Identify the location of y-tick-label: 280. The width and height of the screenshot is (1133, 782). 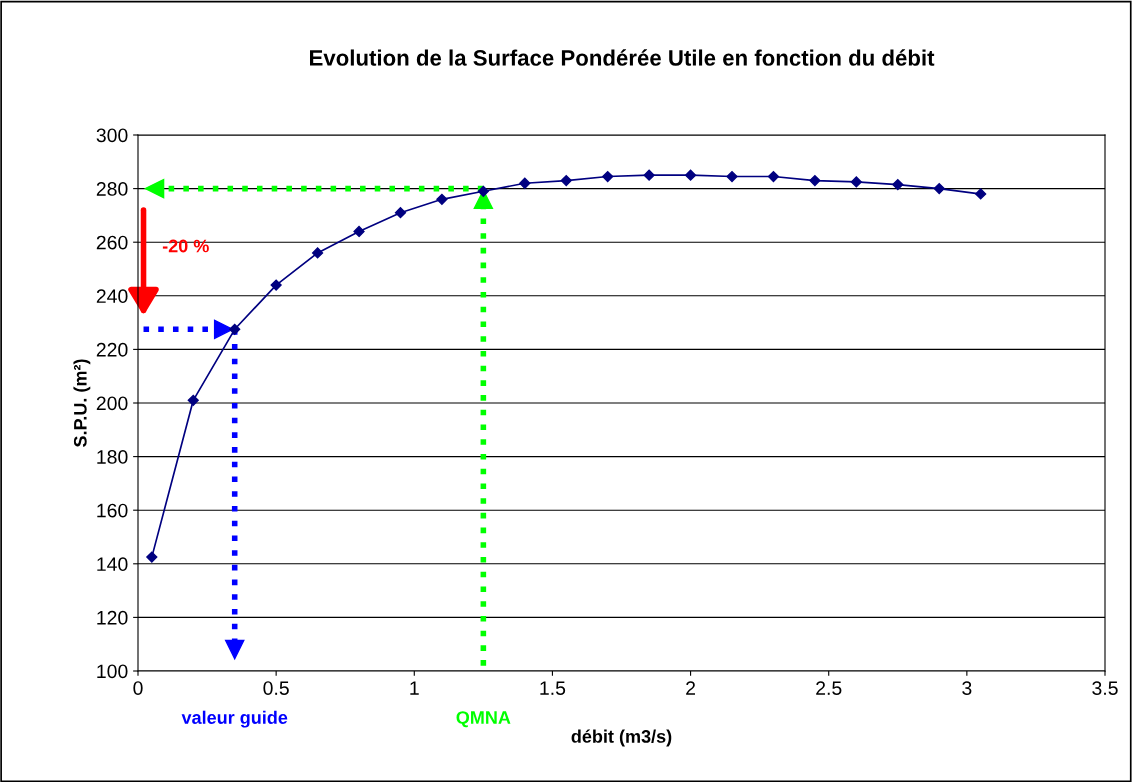
(112, 189).